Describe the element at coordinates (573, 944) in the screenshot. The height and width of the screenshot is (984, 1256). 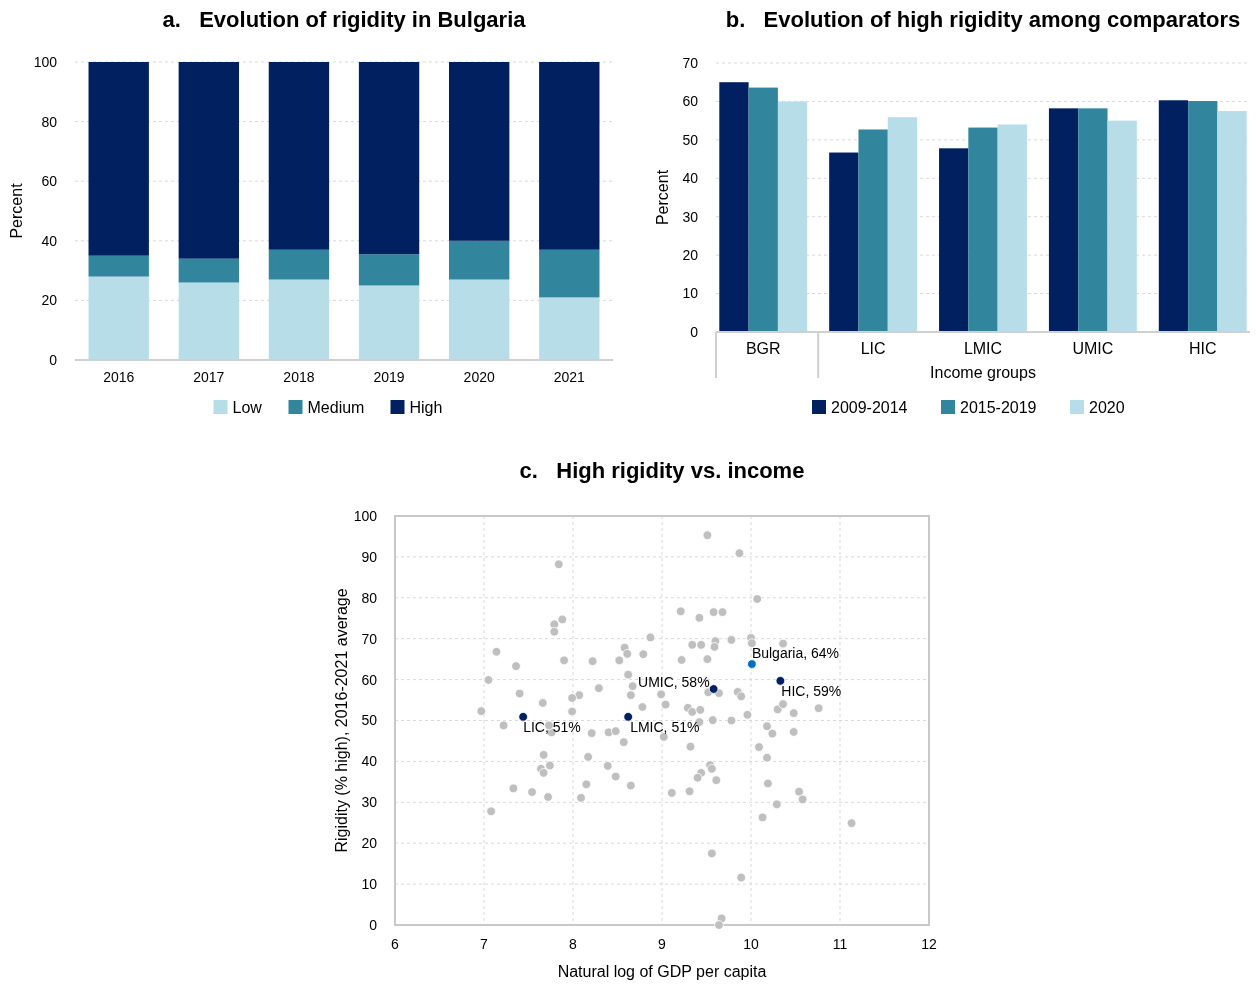
I see `x-tick-label: 8` at that location.